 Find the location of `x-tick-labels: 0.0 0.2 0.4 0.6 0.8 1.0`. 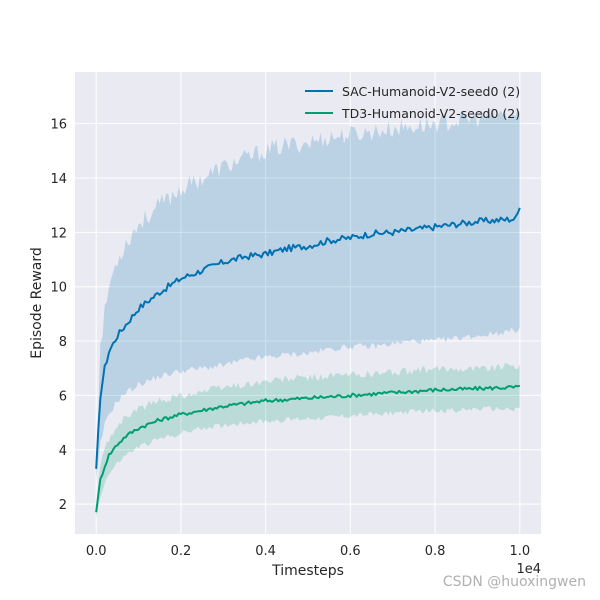

x-tick-labels: 0.0 0.2 0.4 0.6 0.8 1.0 is located at coordinates (308, 551).